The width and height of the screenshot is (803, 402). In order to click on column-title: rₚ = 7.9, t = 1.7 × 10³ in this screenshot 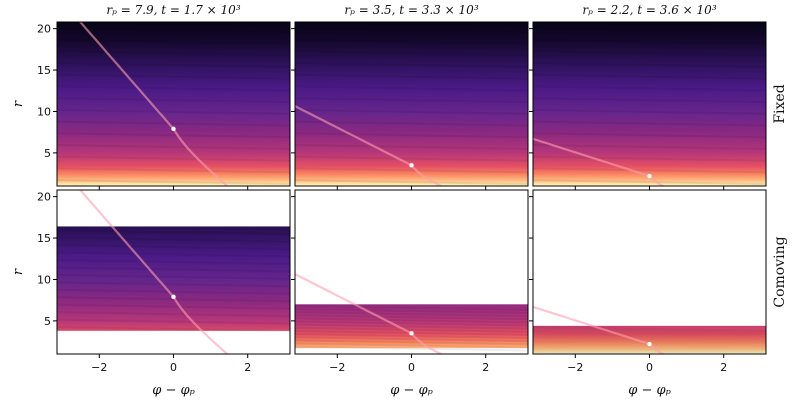, I will do `click(173, 10)`.